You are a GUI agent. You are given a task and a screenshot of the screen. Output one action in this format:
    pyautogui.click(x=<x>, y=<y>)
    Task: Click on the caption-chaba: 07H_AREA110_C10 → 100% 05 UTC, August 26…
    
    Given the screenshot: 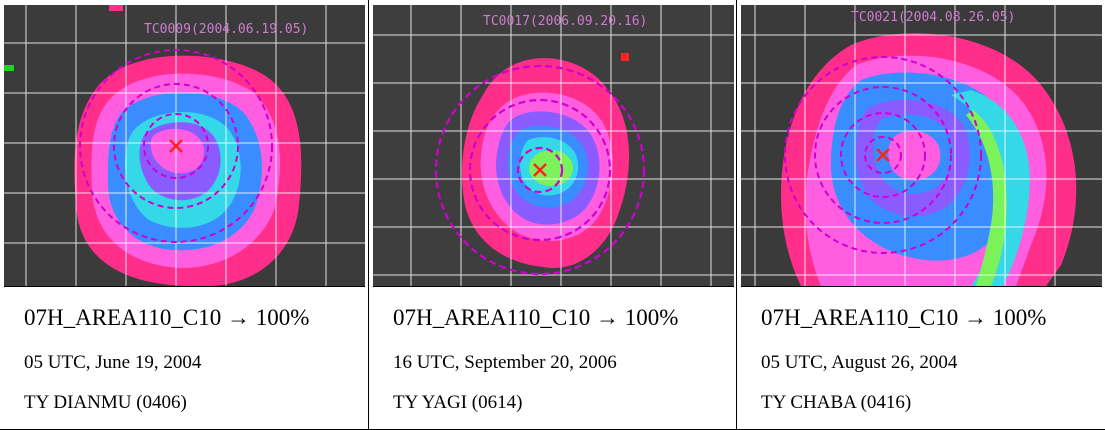 What is the action you would take?
    pyautogui.click(x=921, y=358)
    